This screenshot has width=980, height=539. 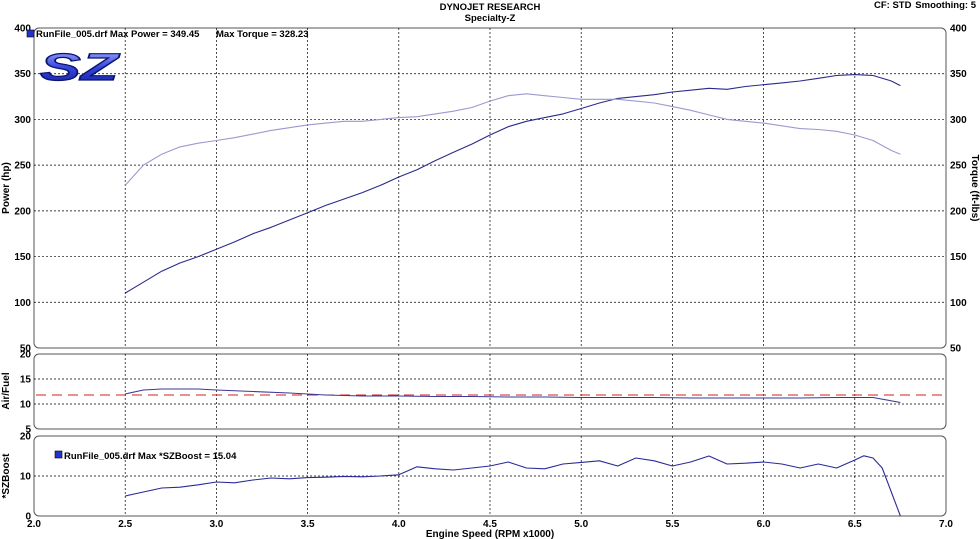 What do you see at coordinates (26, 437) in the screenshot?
I see `boost-ytick-label: 20` at bounding box center [26, 437].